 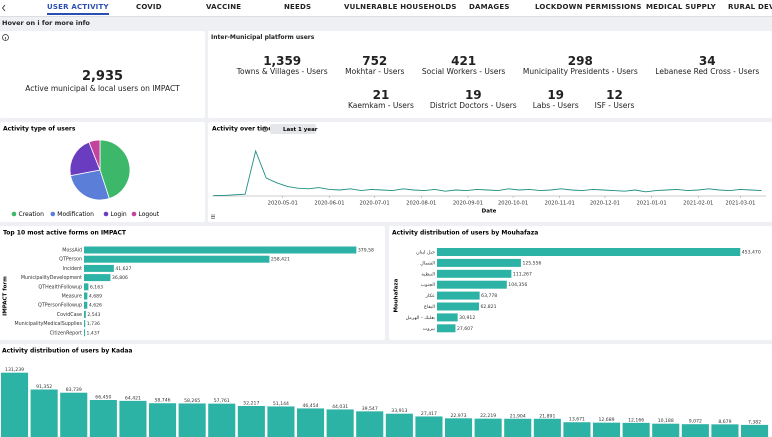 I want to click on legend-label: Logout, so click(x=149, y=214).